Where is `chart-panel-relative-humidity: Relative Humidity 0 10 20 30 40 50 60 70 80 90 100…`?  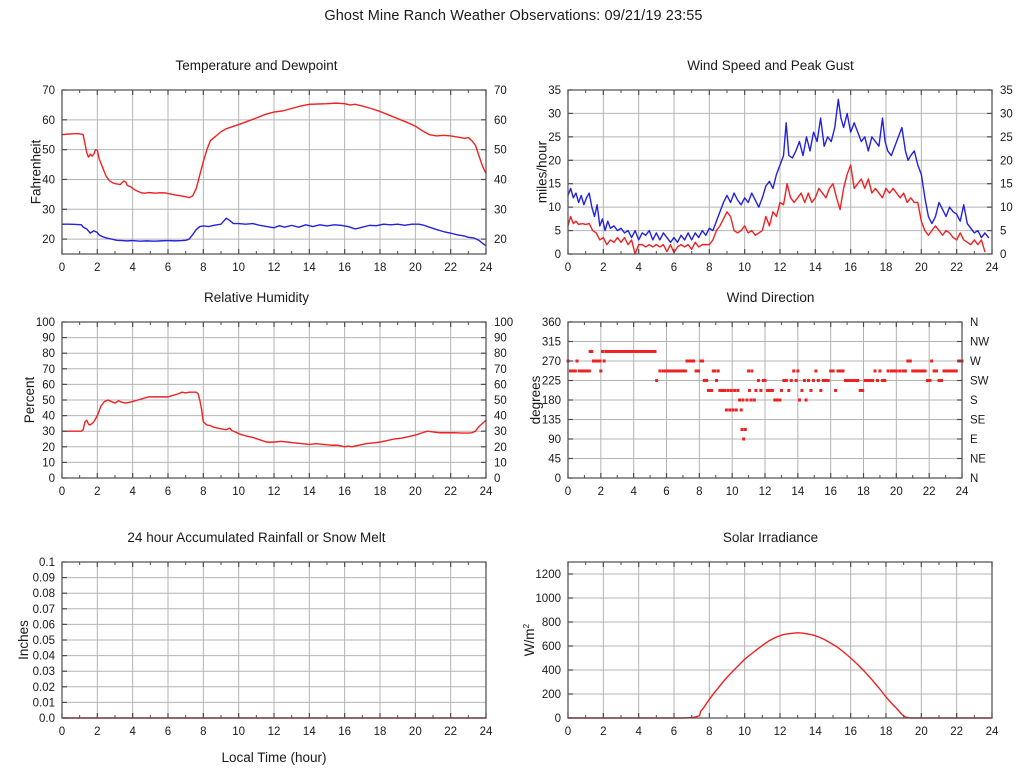
chart-panel-relative-humidity: Relative Humidity 0 10 20 30 40 50 60 70 80 90 100… is located at coordinates (256, 401).